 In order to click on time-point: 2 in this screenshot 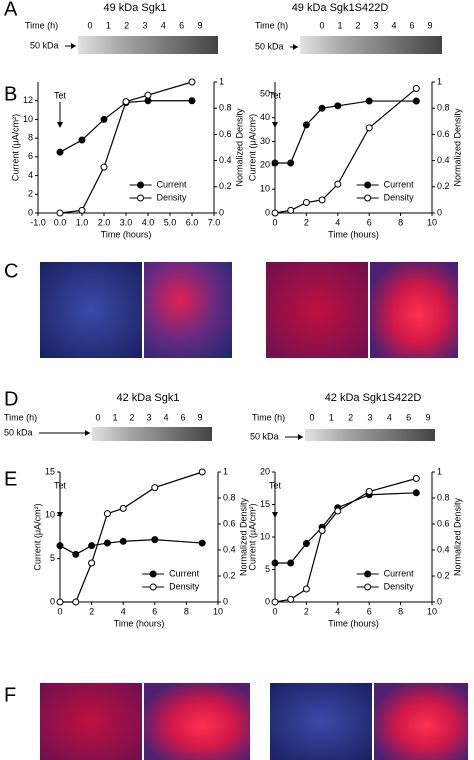, I will do `click(126, 25)`.